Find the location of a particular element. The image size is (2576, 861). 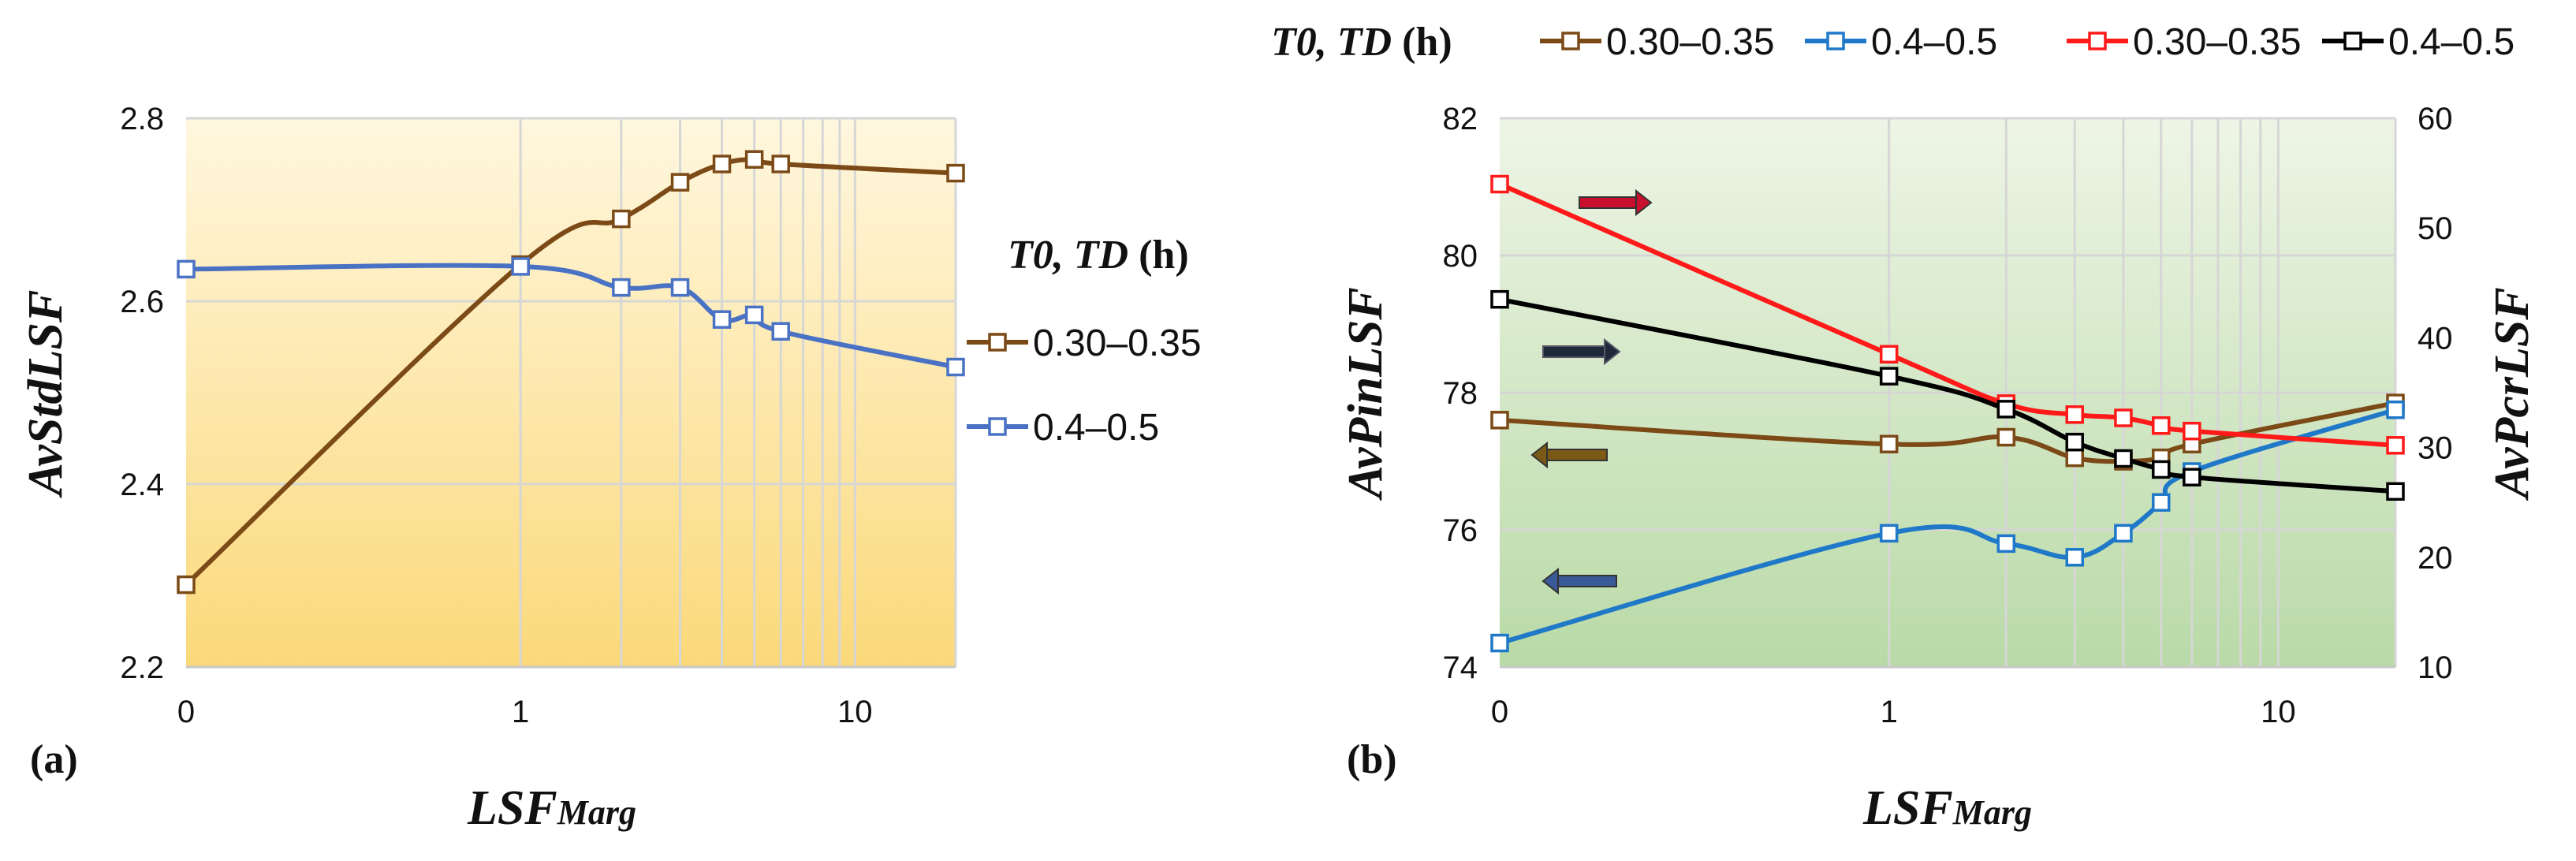

y-tick-label: 2.4 is located at coordinates (142, 485).